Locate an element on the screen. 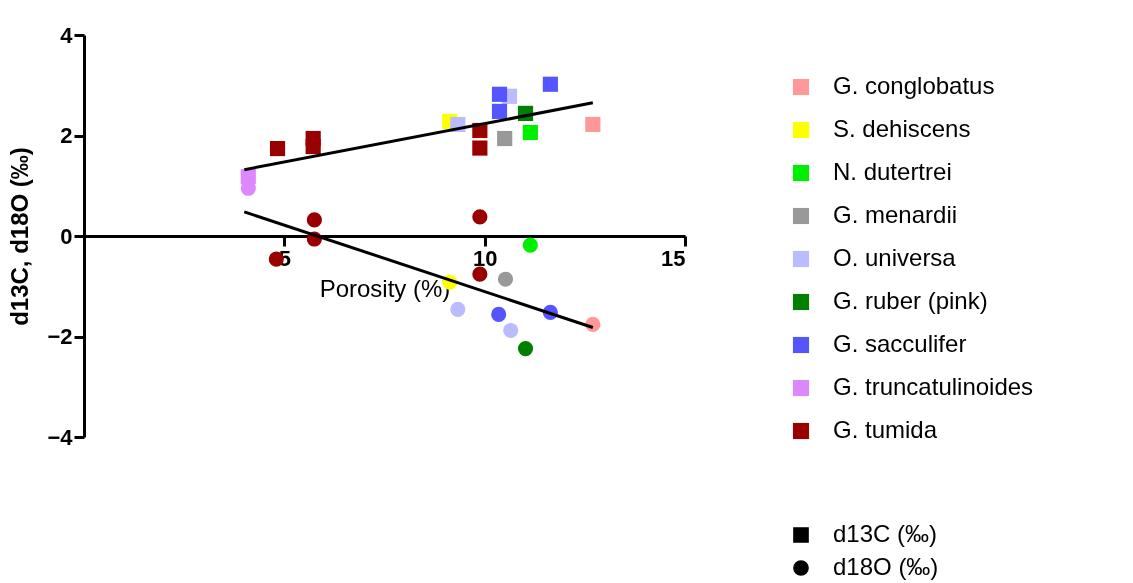 This screenshot has height=583, width=1133. x-tick-label: 10 is located at coordinates (485, 258).